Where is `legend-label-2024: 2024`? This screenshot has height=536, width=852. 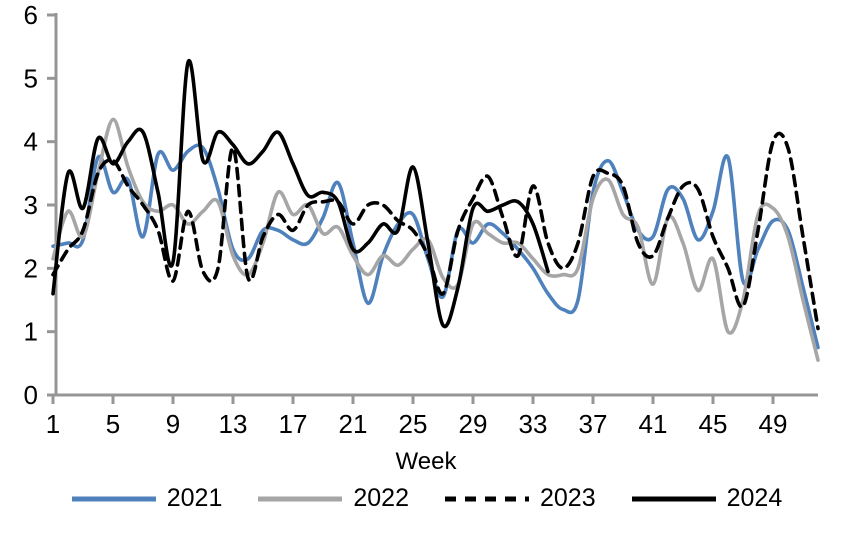
legend-label-2024: 2024 is located at coordinates (754, 498).